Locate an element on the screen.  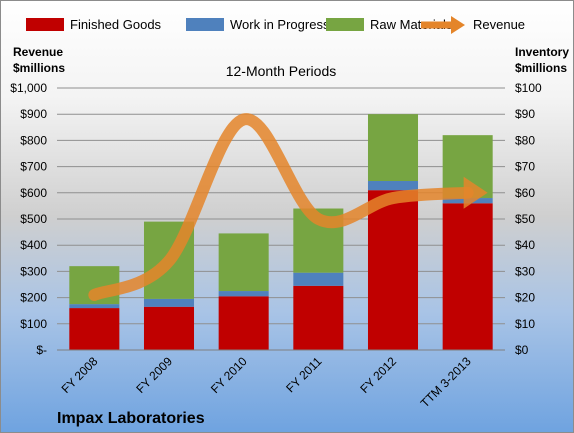
left-tick-label: $400 is located at coordinates (33, 245).